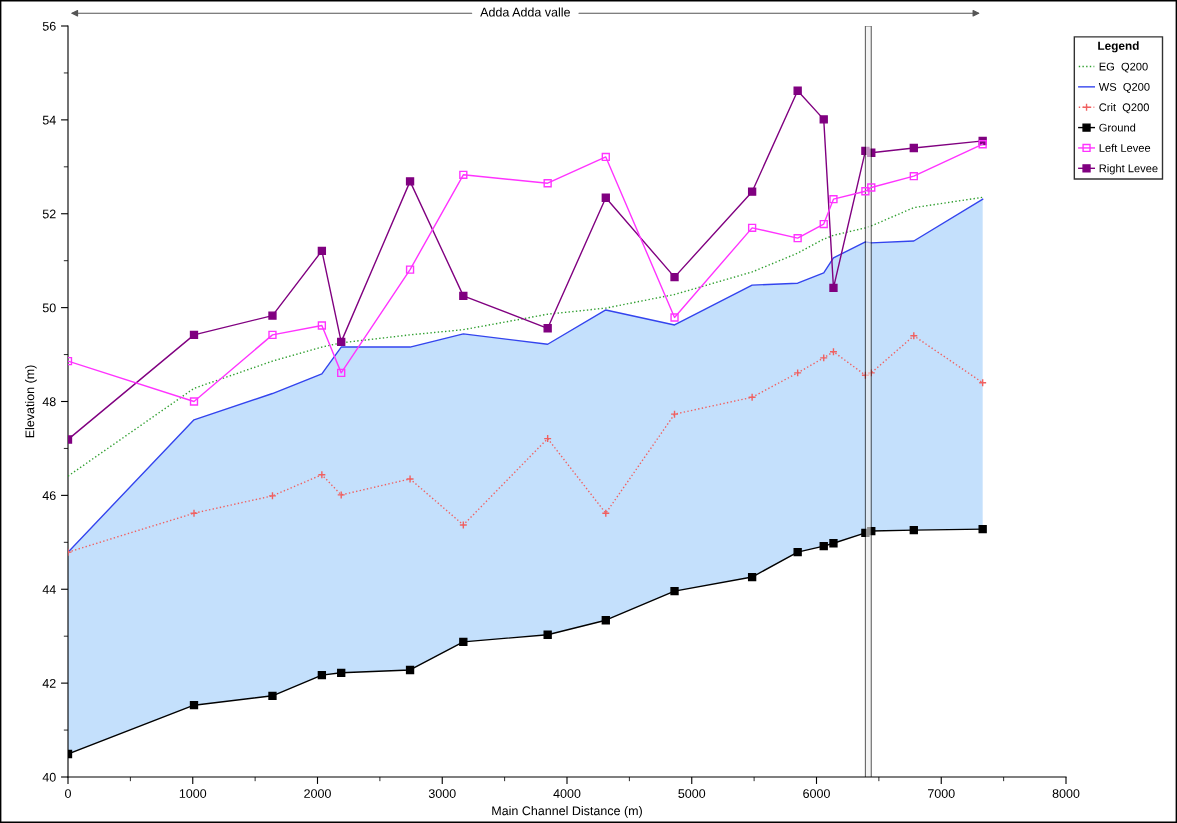  Describe the element at coordinates (1128, 169) in the screenshot. I see `legend-label: Right Levee` at that location.